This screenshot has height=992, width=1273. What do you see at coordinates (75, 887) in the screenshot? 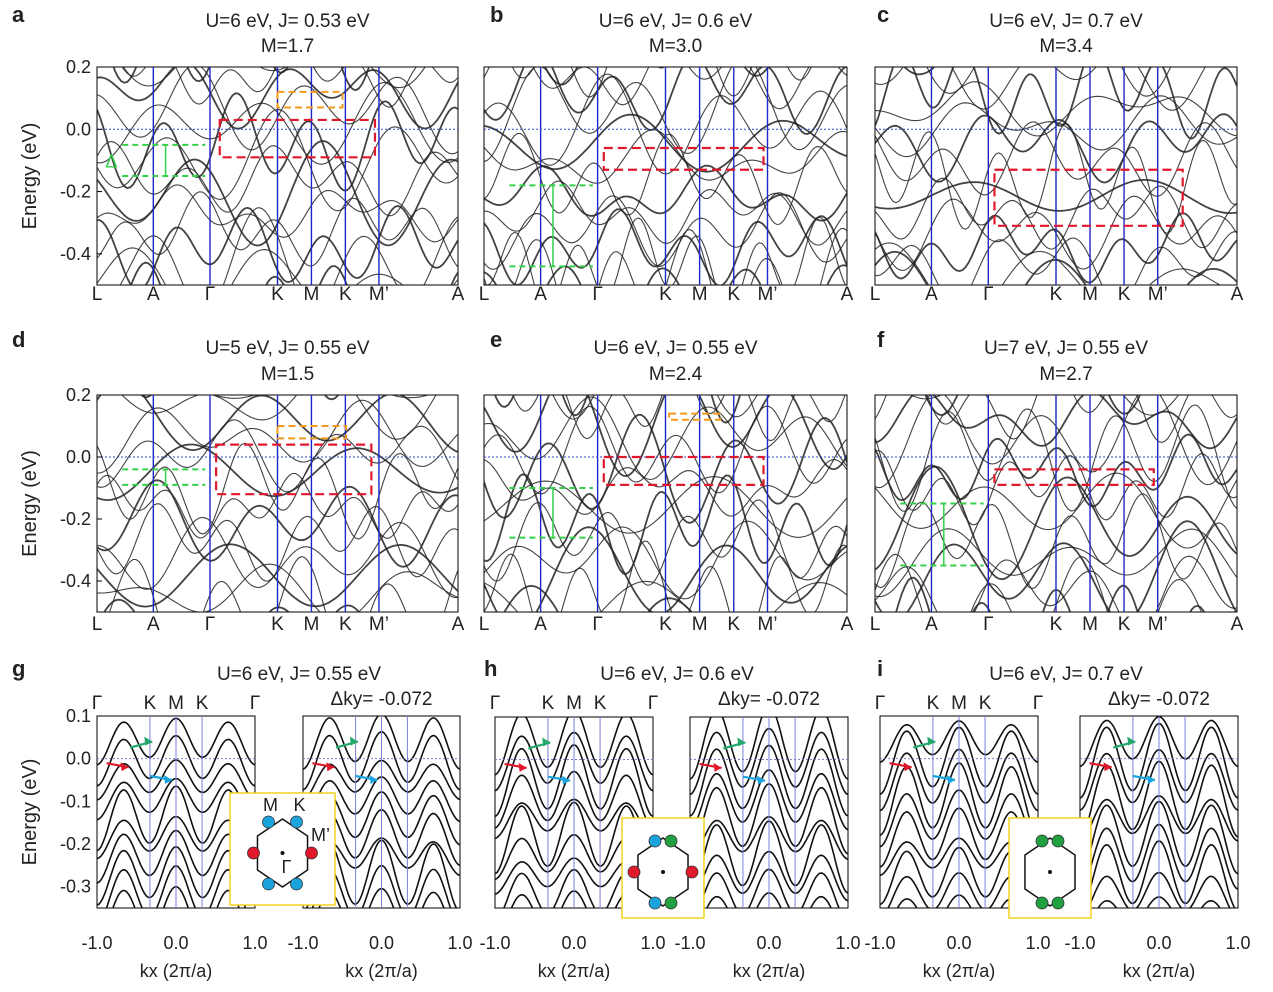
I see `ytick-label: -0.3` at bounding box center [75, 887].